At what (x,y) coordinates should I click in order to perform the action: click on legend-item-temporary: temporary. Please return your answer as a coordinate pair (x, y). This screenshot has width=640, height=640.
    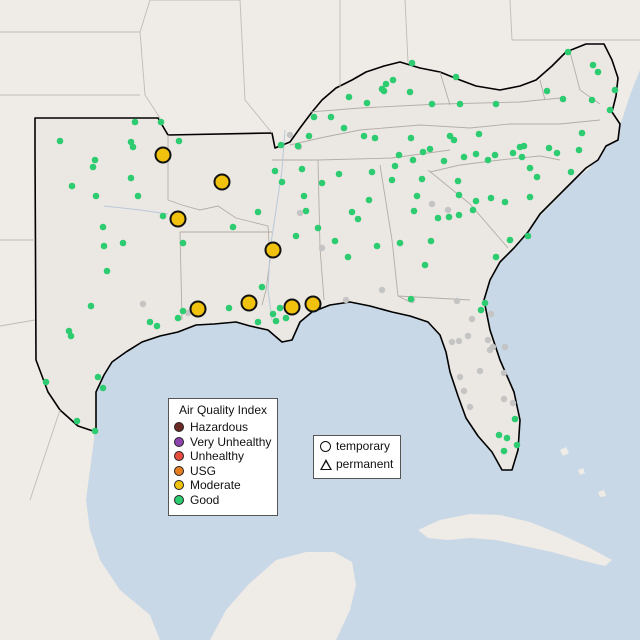
    Looking at the image, I should click on (357, 446).